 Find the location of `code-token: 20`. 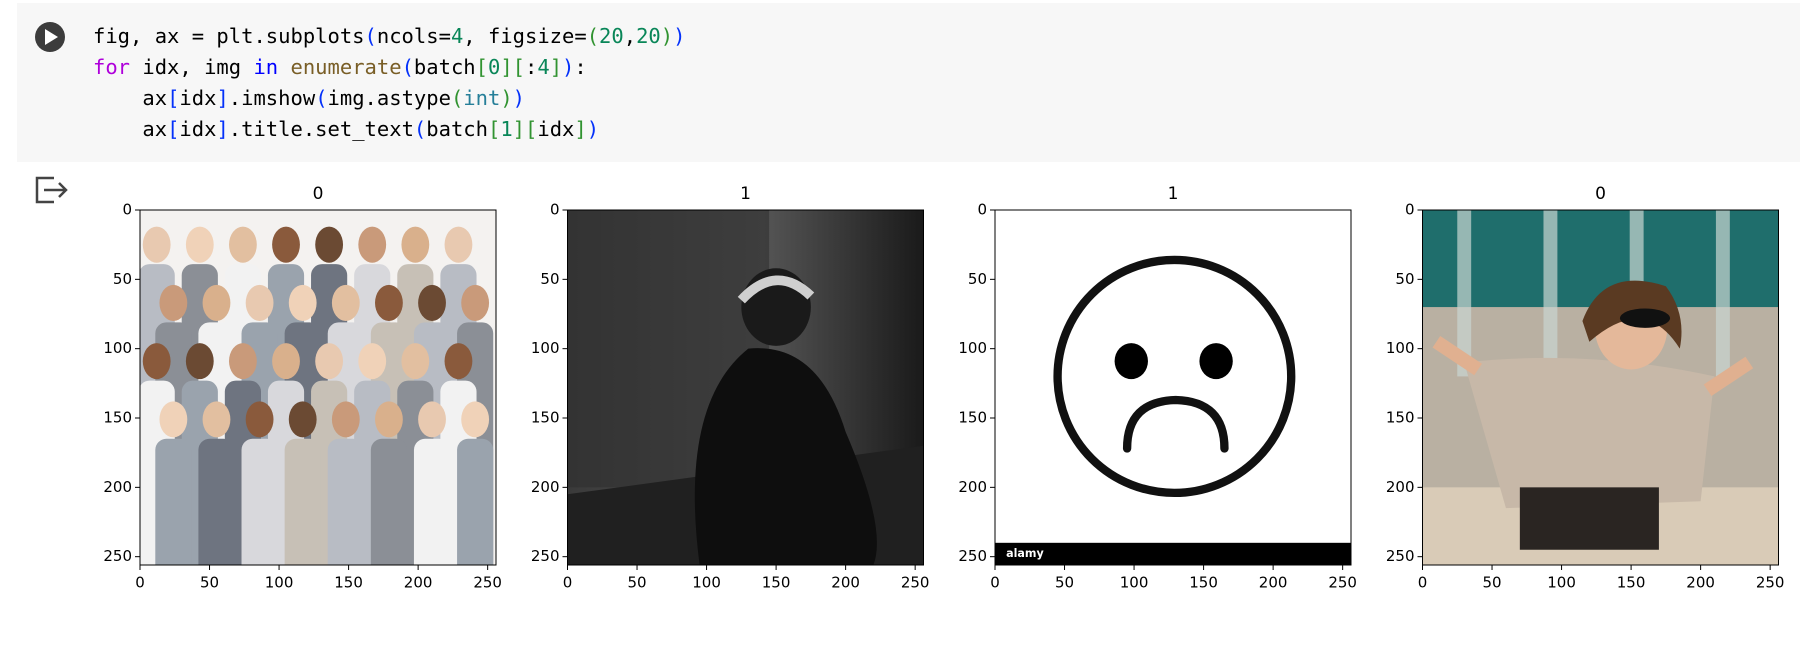

code-token: 20 is located at coordinates (648, 36).